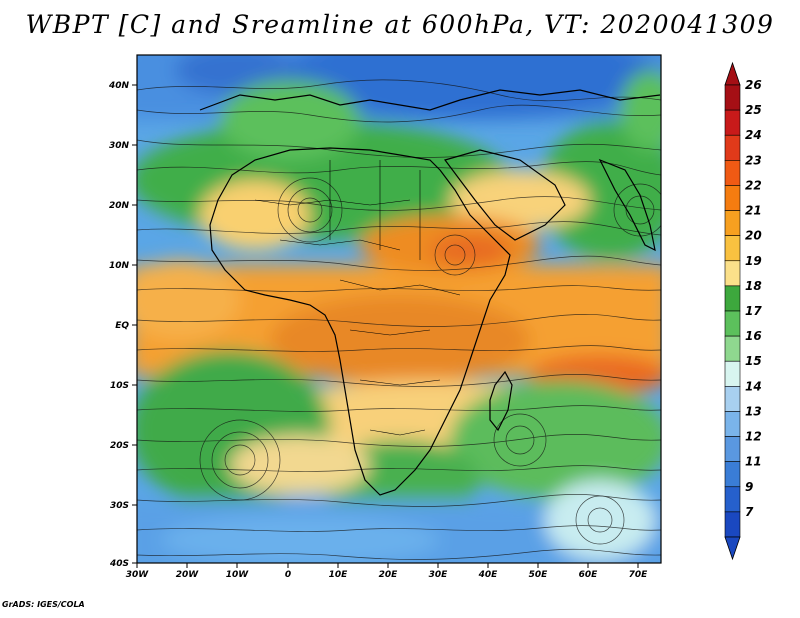  What do you see at coordinates (753, 211) in the screenshot?
I see `colorbar-tick-label: 21` at bounding box center [753, 211].